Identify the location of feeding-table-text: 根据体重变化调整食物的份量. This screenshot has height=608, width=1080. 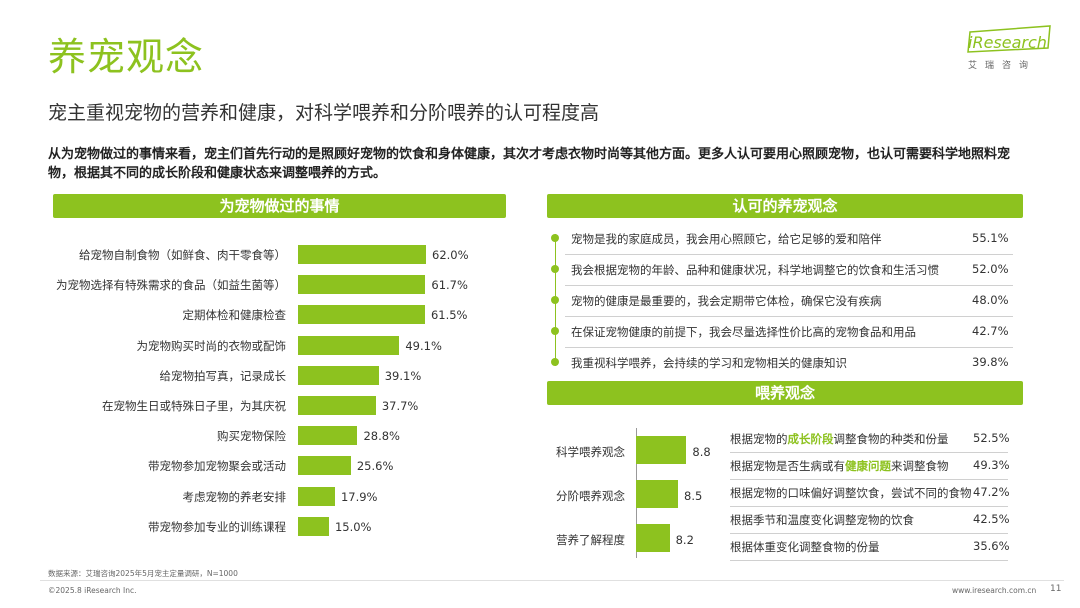
(805, 547).